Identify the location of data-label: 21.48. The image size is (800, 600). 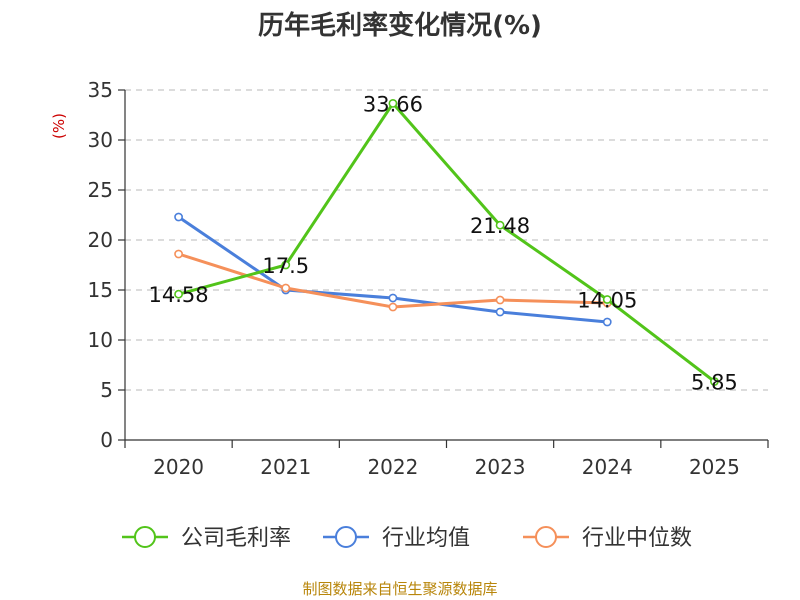
(500, 226).